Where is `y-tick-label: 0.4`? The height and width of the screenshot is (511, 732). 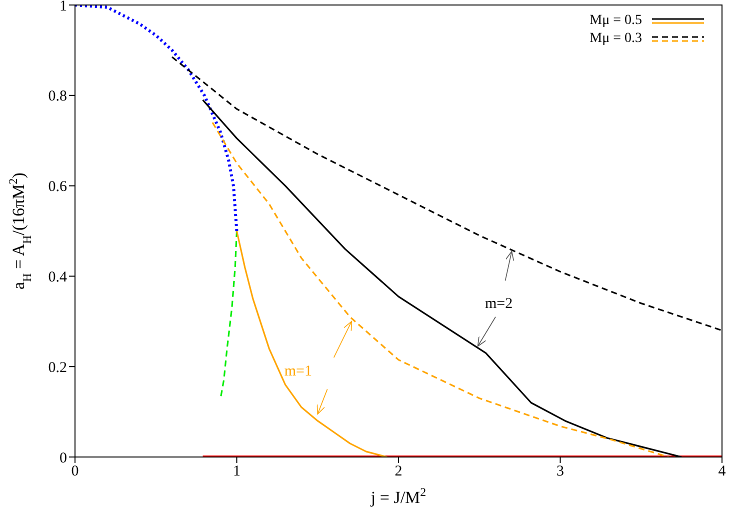
y-tick-label: 0.4 is located at coordinates (58, 278).